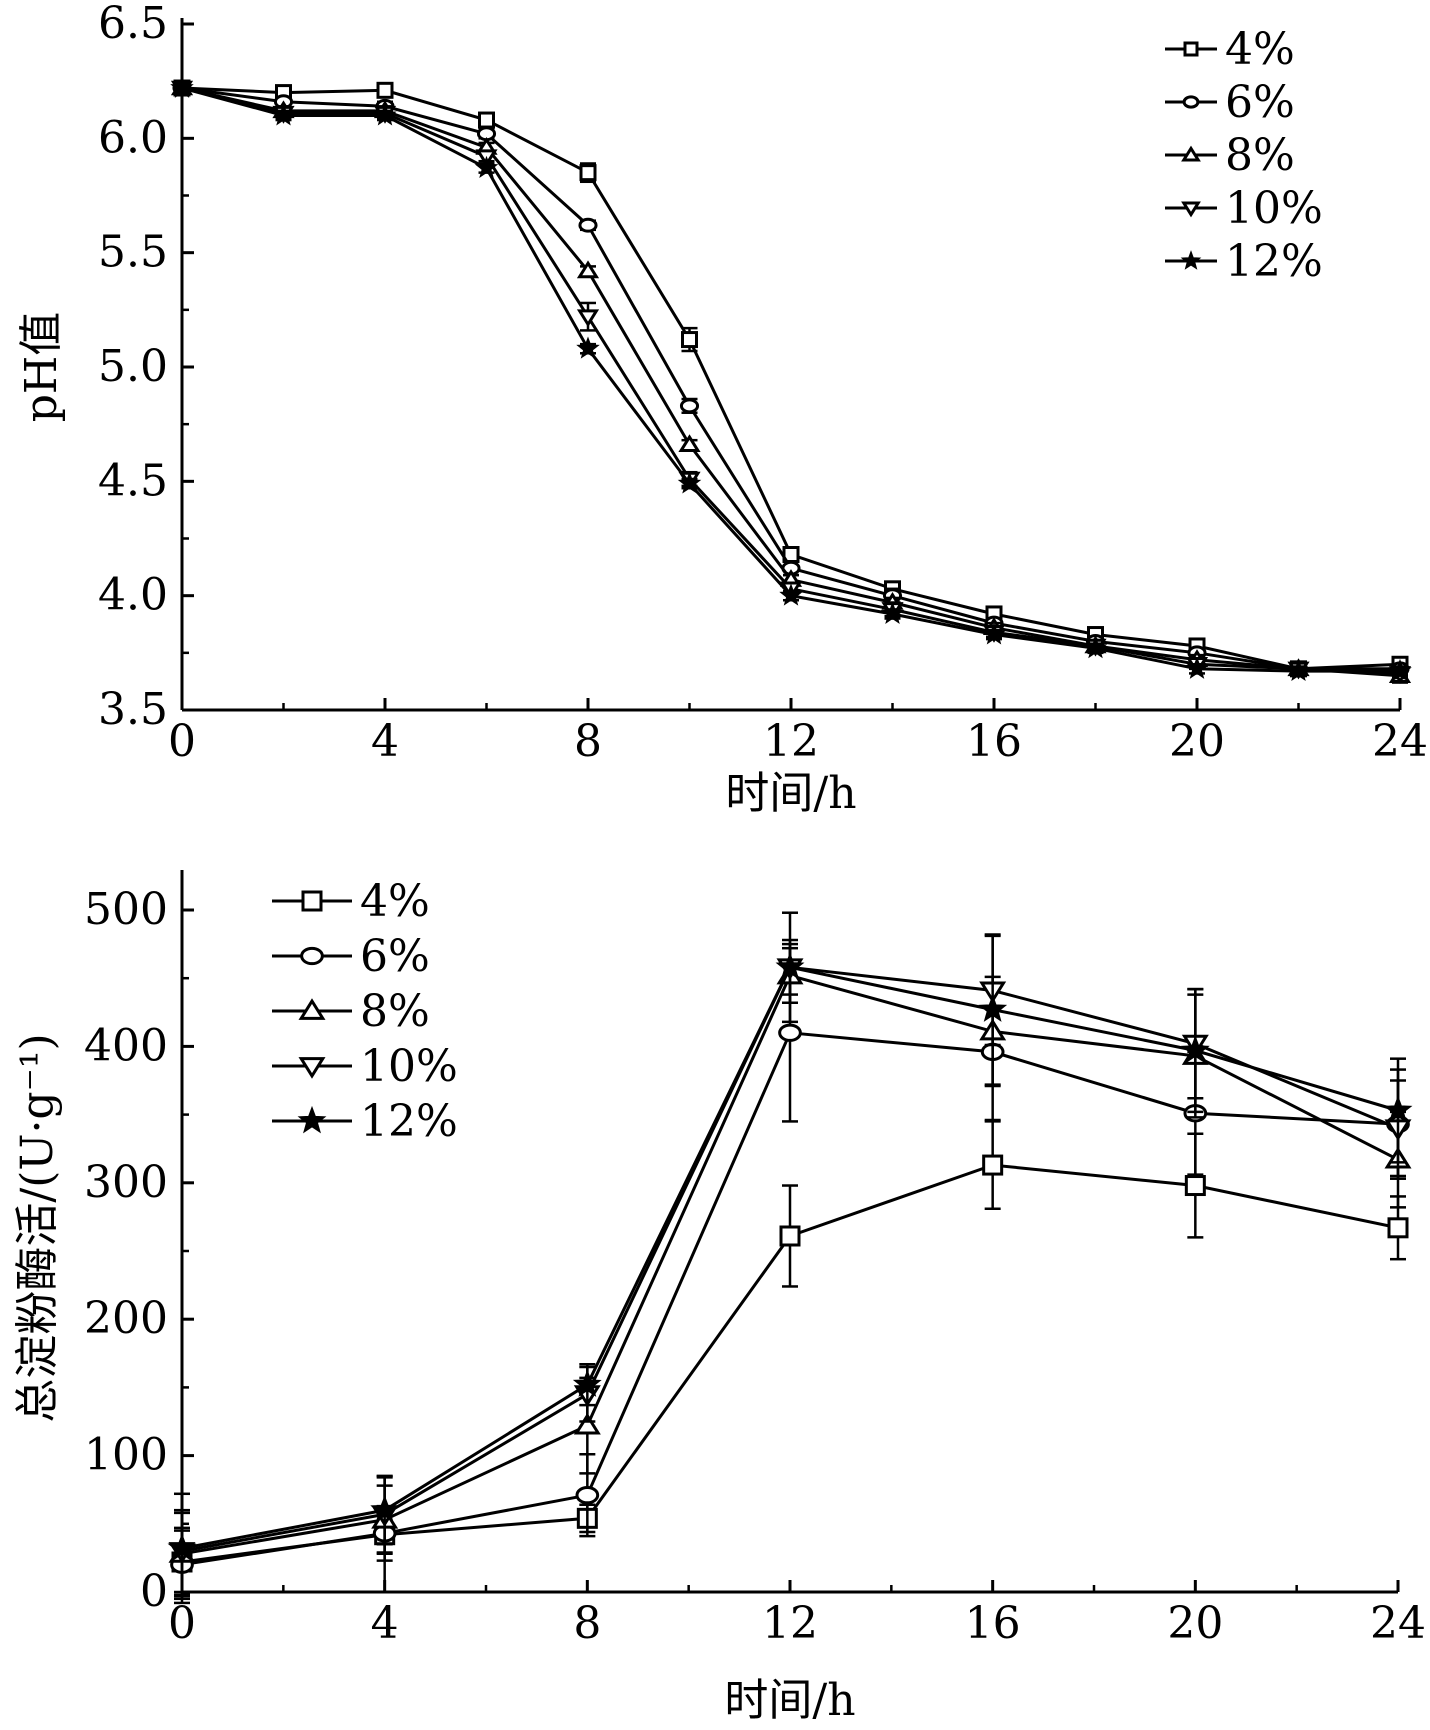 The image size is (1430, 1730). Describe the element at coordinates (126, 1318) in the screenshot. I see `y-tick-label: 200` at that location.